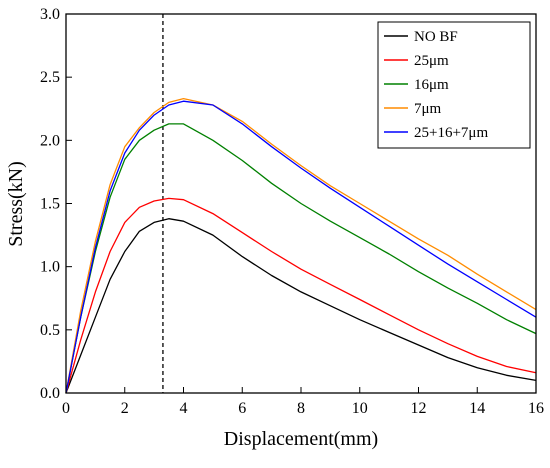  I want to click on y-tick-label: 0.0, so click(50, 393).